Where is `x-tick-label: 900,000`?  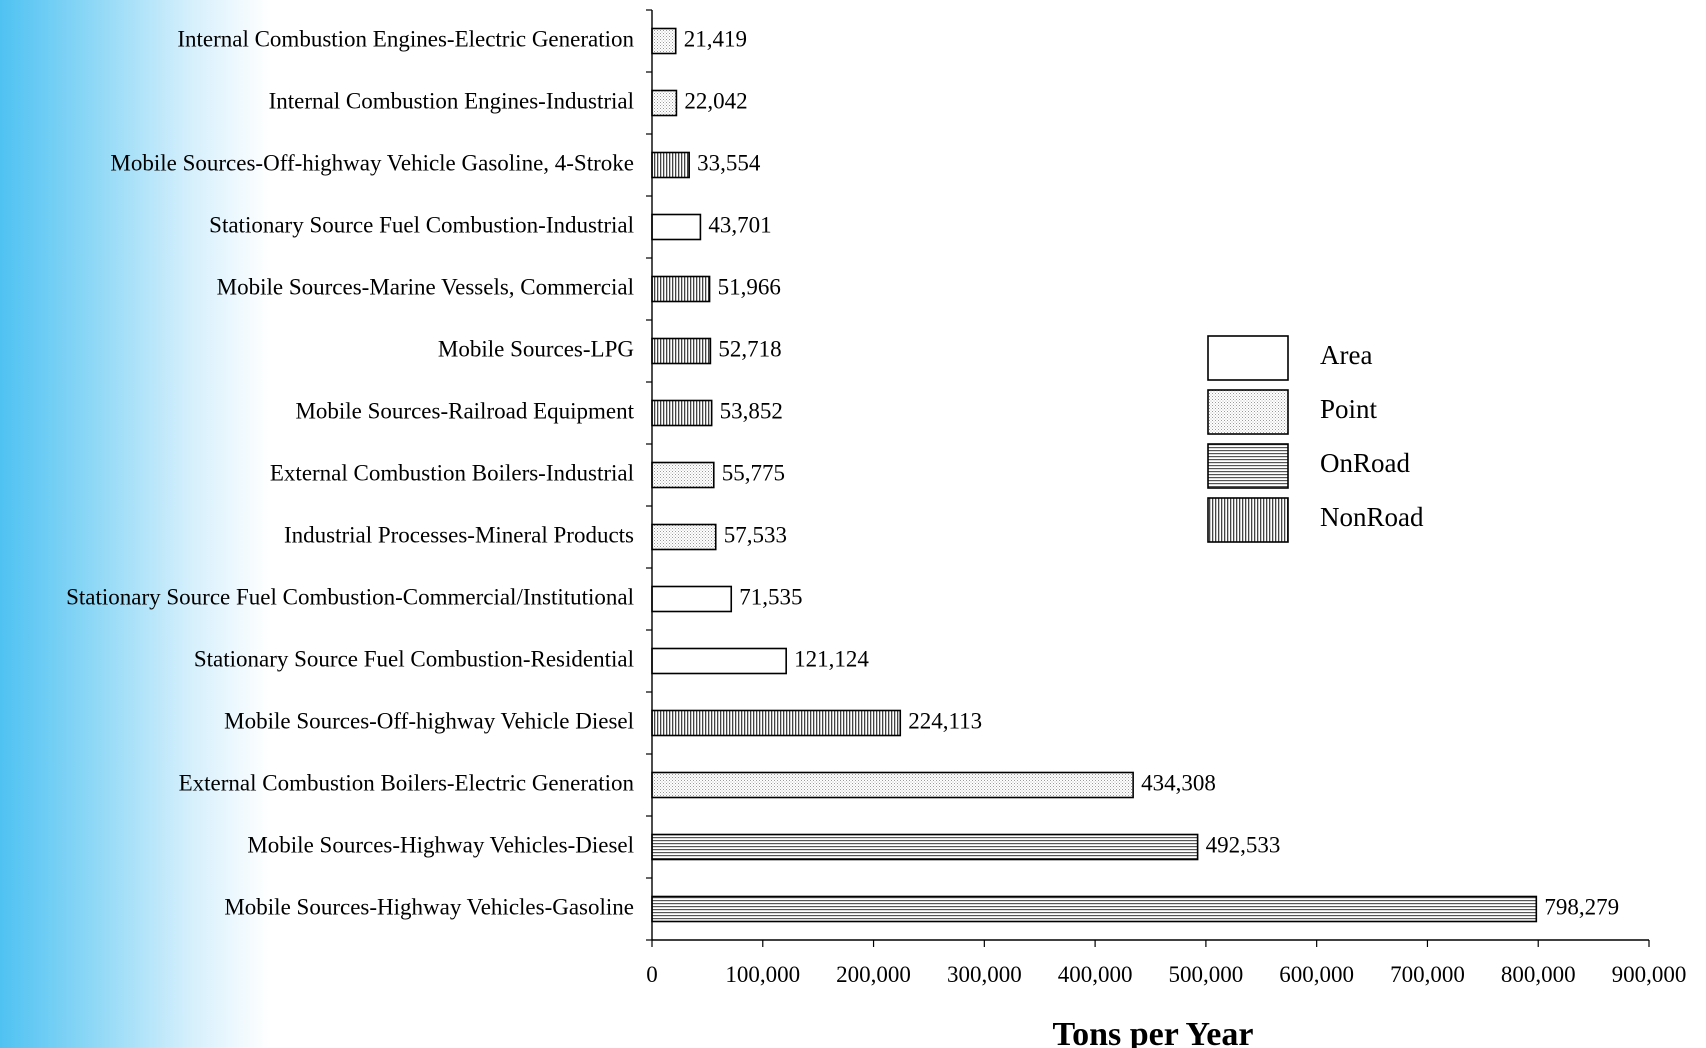
x-tick-label: 900,000 is located at coordinates (1649, 974).